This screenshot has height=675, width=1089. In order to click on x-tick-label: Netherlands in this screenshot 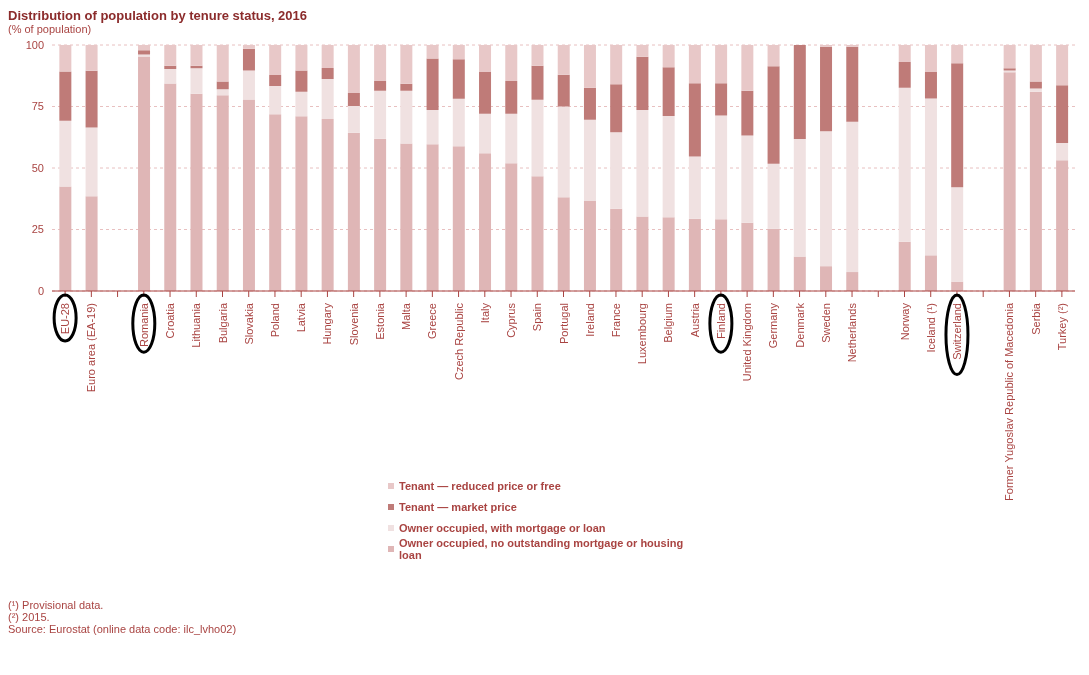, I will do `click(852, 332)`.